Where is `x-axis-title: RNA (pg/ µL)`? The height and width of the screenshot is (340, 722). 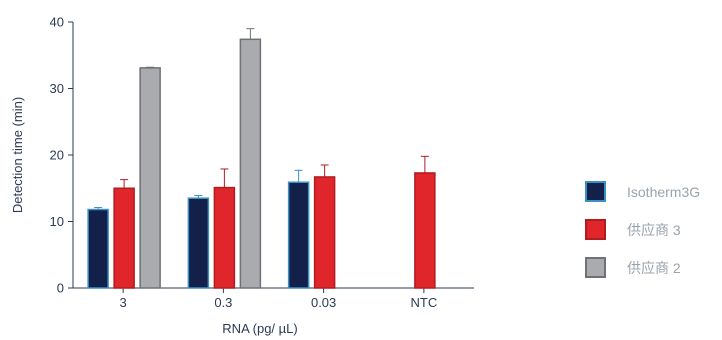 x-axis-title: RNA (pg/ µL) is located at coordinates (259, 328).